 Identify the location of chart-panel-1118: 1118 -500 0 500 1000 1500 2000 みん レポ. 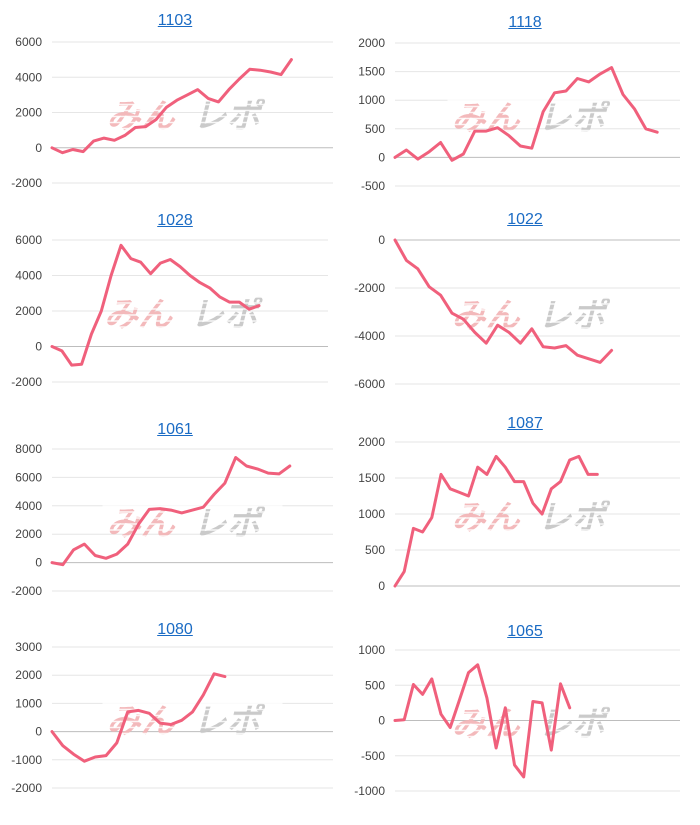
(525, 111).